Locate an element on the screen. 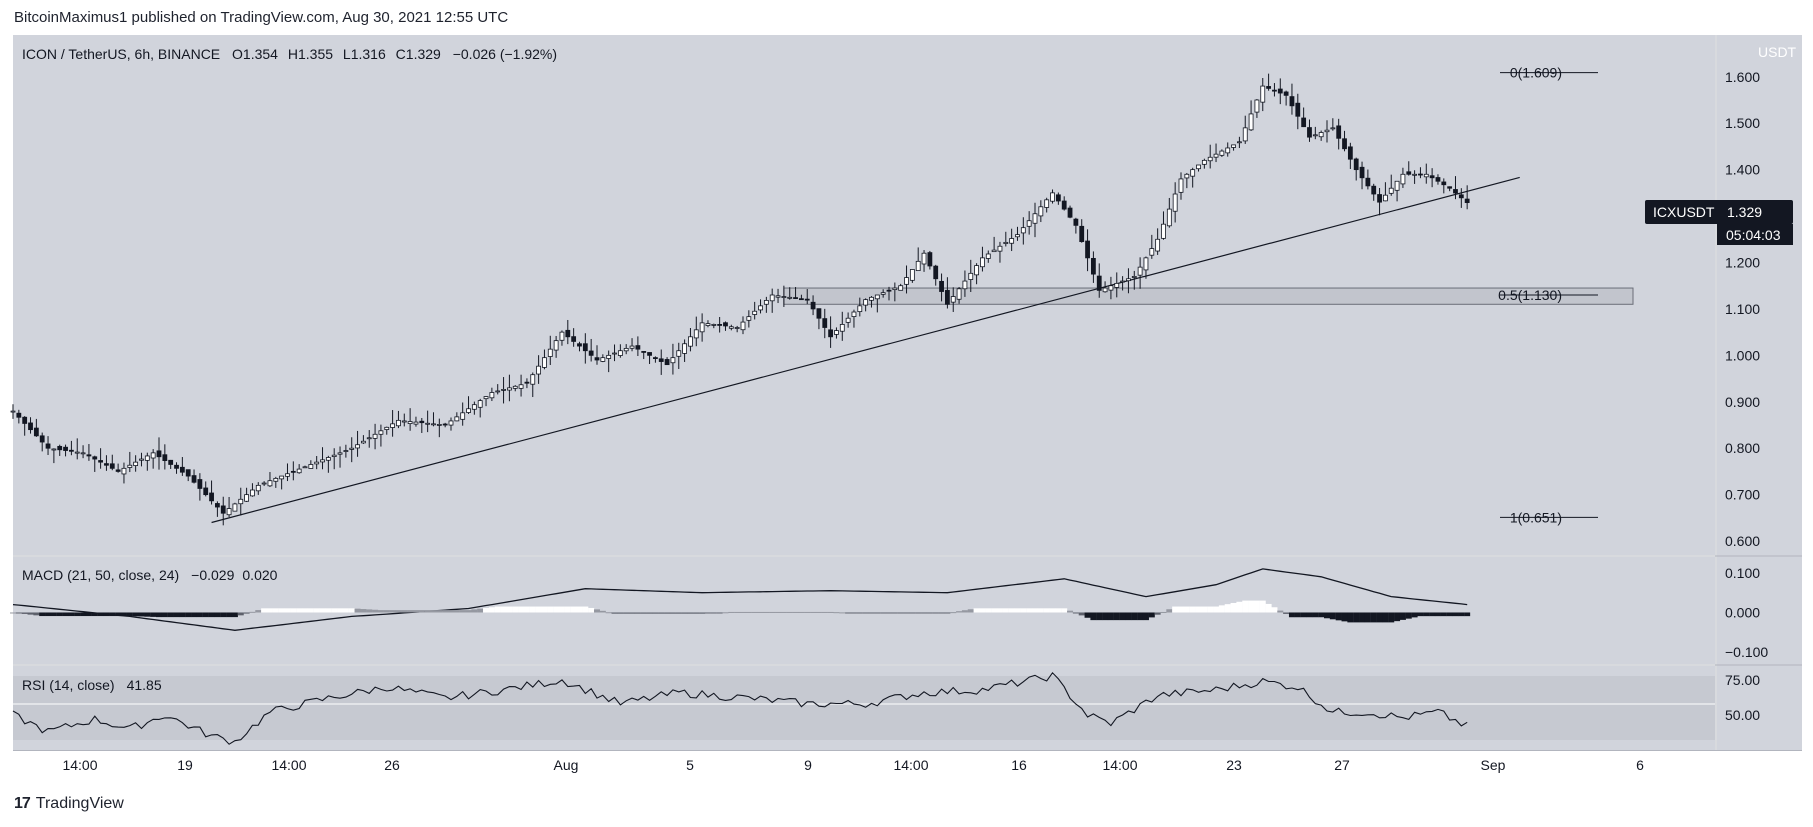 This screenshot has height=827, width=1813. time-tick-label: 27 is located at coordinates (1342, 765).